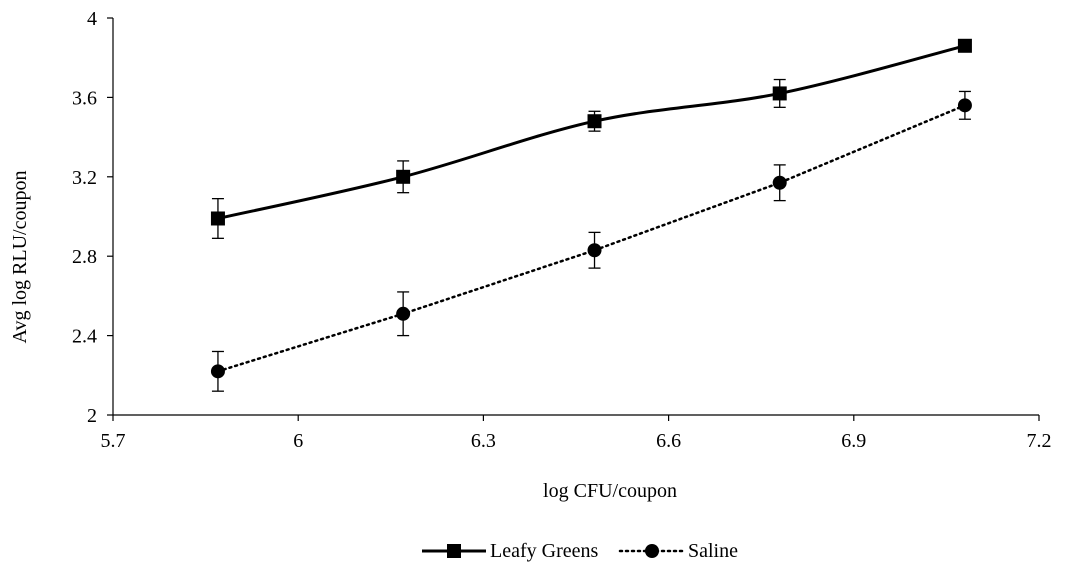  What do you see at coordinates (610, 491) in the screenshot?
I see `x-axis-label: log CFU/coupon` at bounding box center [610, 491].